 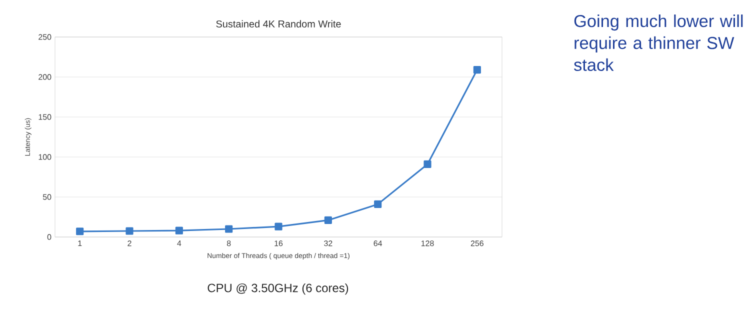 I want to click on text: Going much lower will require a thinner SW stack, so click(x=658, y=42).